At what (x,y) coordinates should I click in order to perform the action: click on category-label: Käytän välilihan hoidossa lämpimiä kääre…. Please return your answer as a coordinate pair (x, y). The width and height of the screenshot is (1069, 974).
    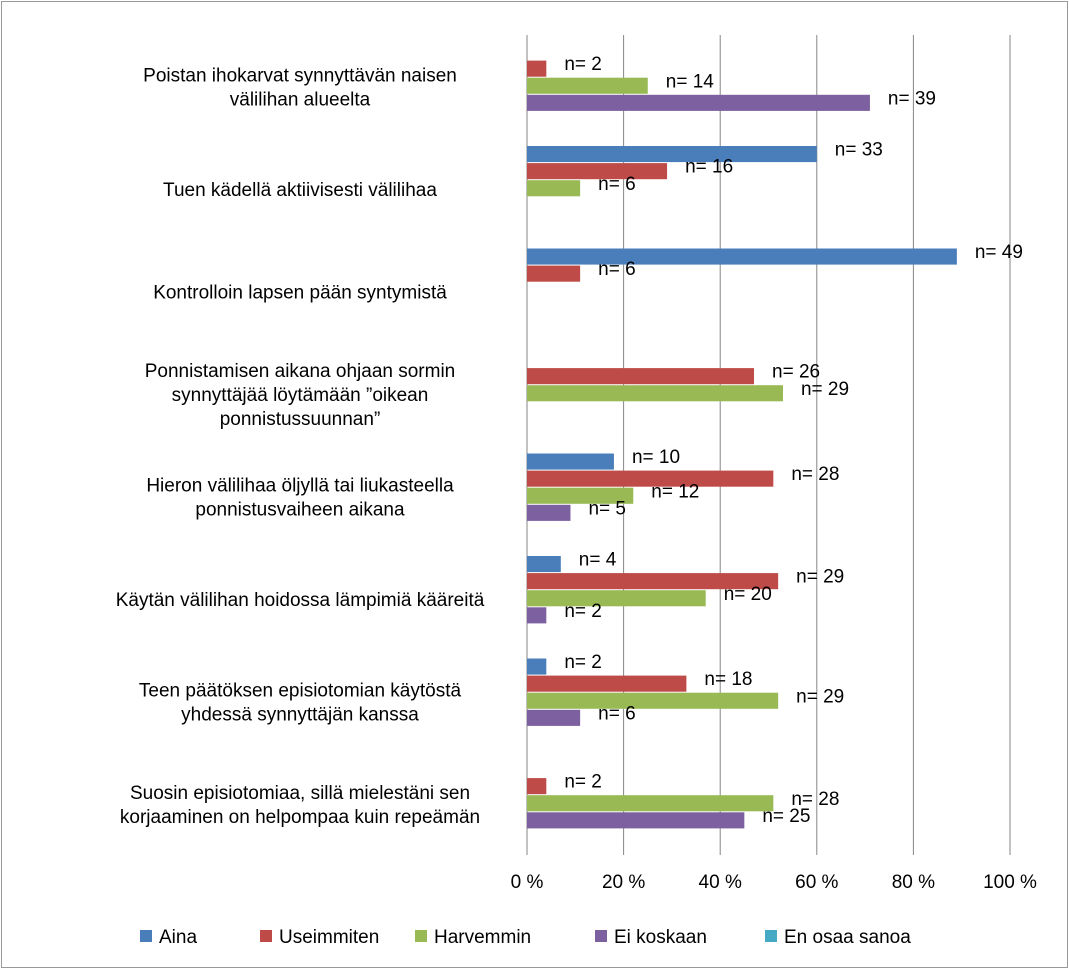
    Looking at the image, I should click on (300, 600).